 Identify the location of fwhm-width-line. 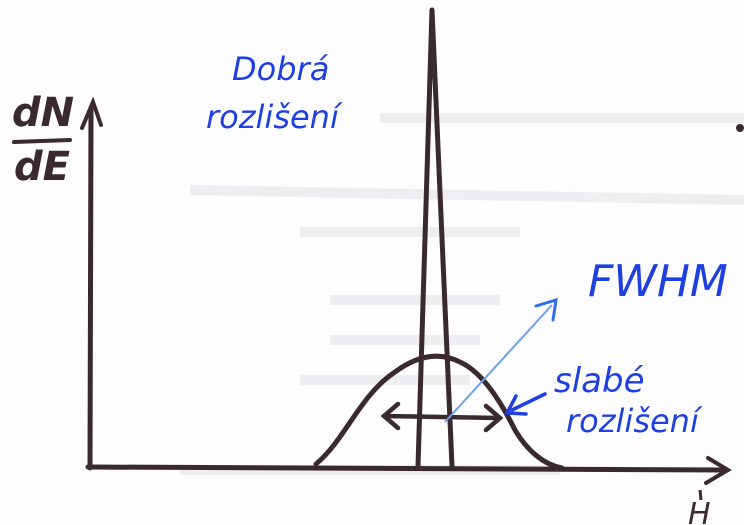
(442, 417).